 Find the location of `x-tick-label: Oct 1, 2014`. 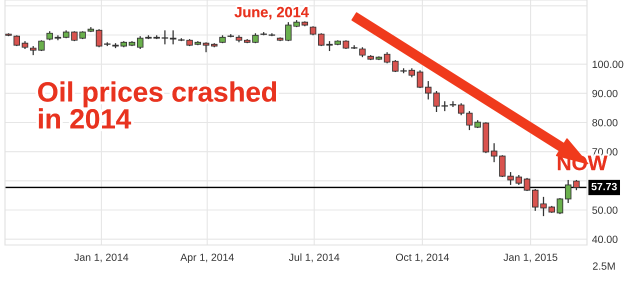

x-tick-label: Oct 1, 2014 is located at coordinates (423, 258).